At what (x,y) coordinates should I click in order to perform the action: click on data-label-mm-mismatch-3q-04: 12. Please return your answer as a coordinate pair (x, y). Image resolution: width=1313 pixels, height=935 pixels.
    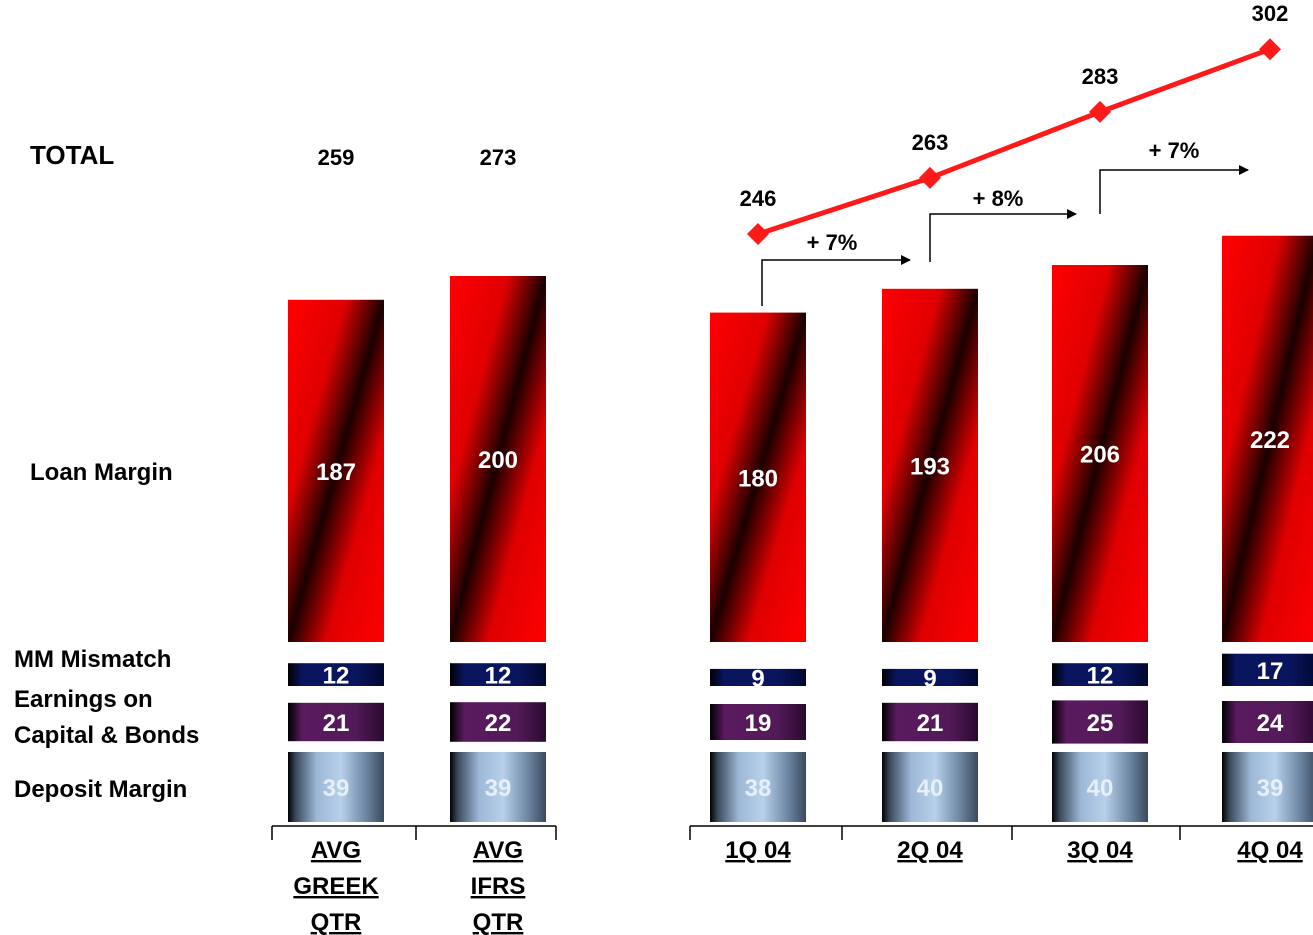
    Looking at the image, I should click on (1100, 676).